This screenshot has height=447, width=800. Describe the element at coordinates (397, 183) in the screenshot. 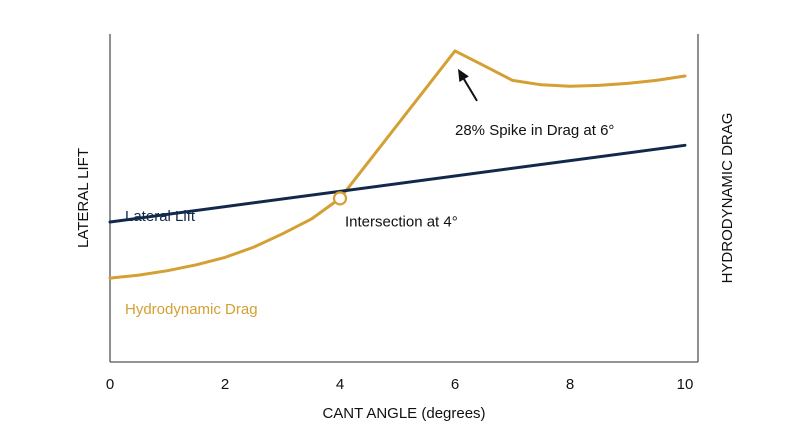

I see `series-line-lateral-lift` at that location.